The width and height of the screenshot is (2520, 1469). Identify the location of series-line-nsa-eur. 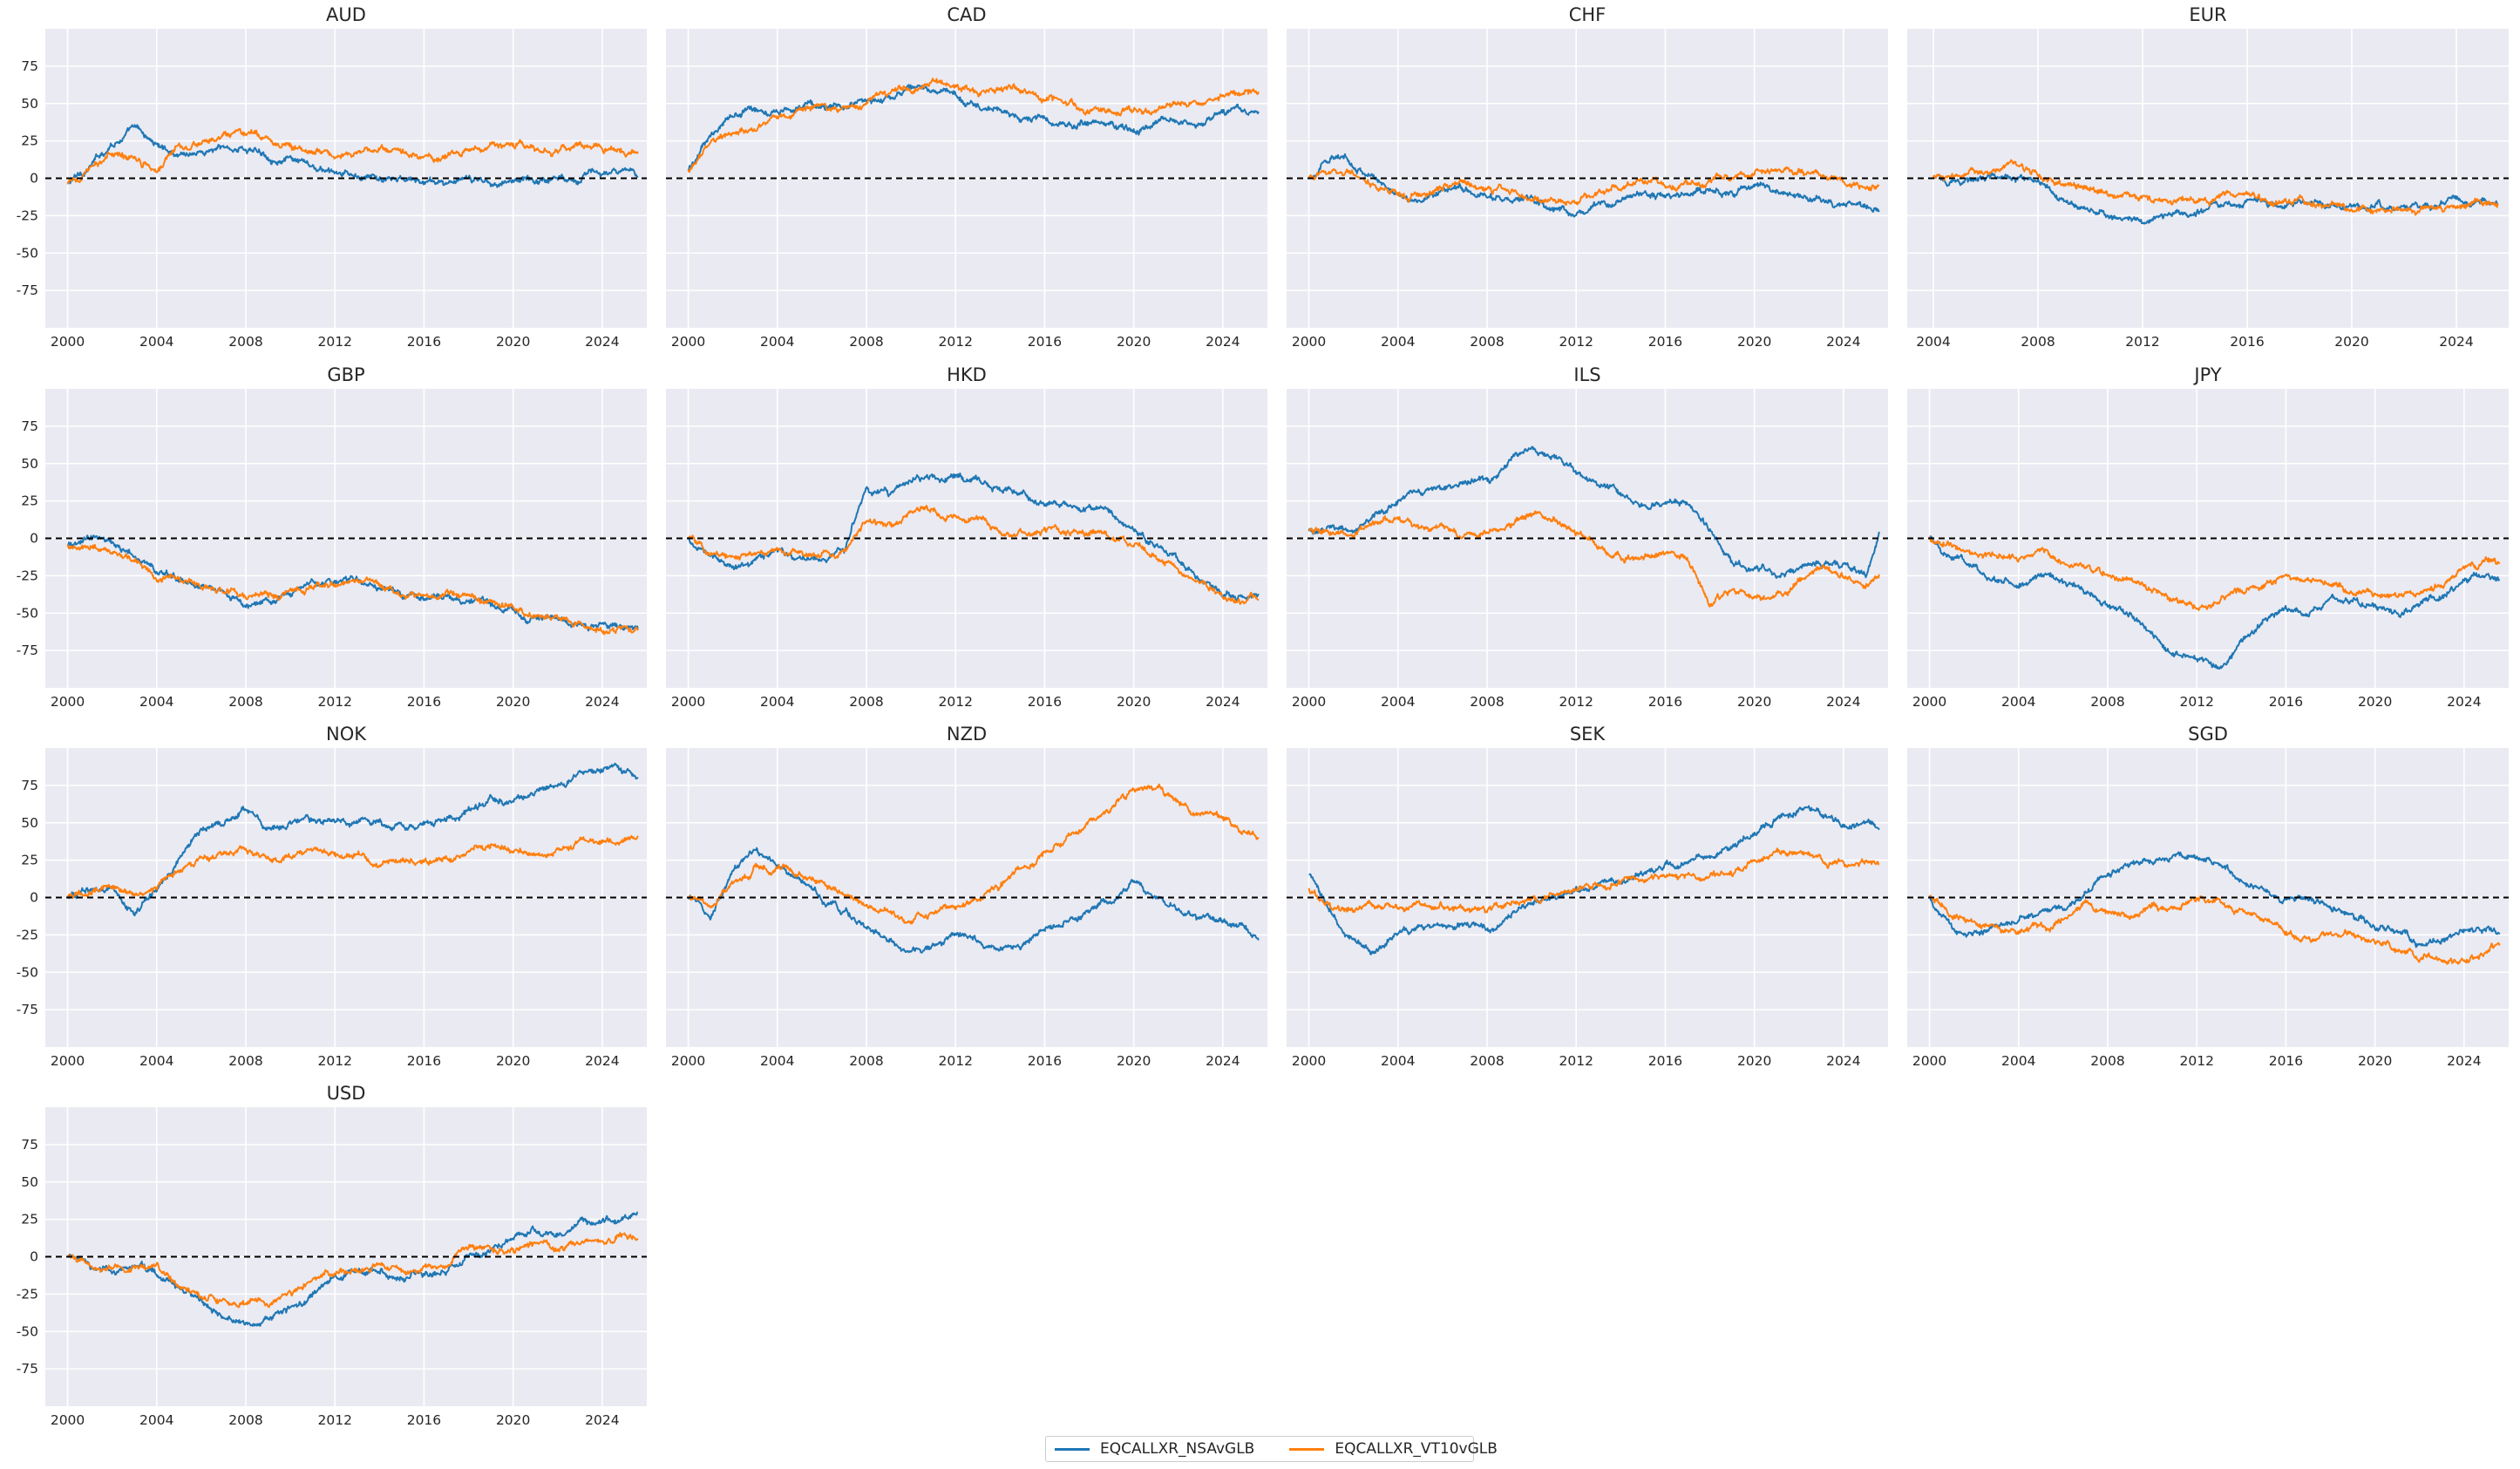
(2215, 198).